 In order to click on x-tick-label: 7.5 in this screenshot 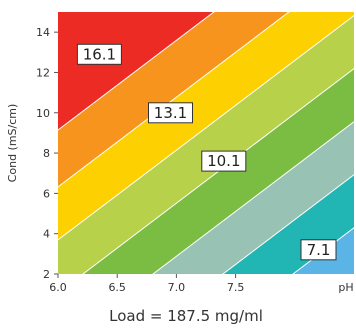, I will do `click(236, 287)`.